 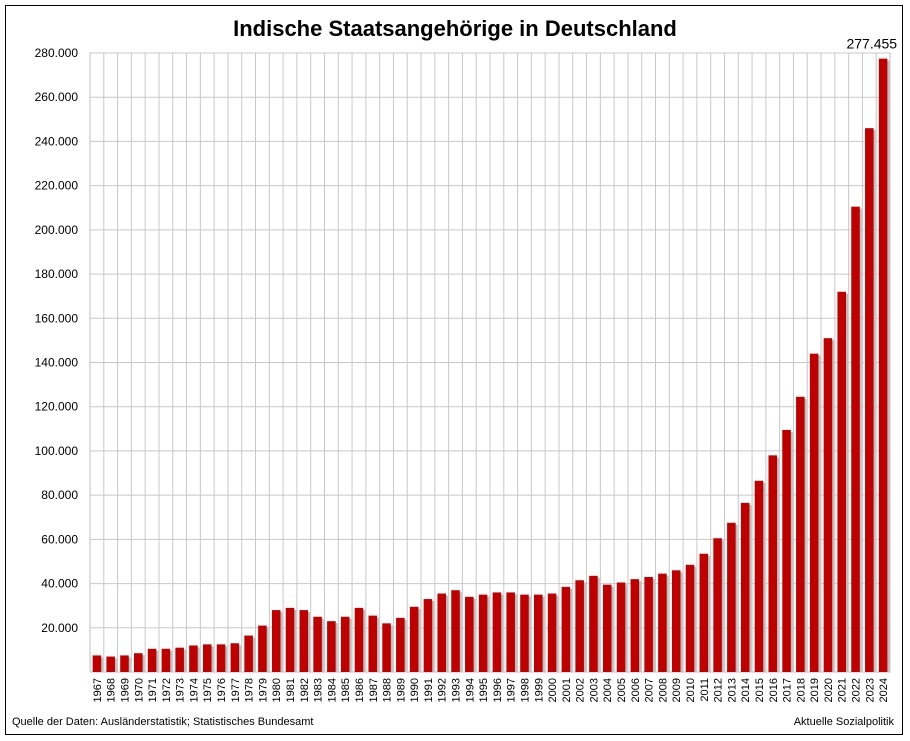 What do you see at coordinates (441, 632) in the screenshot?
I see `bar-1992` at bounding box center [441, 632].